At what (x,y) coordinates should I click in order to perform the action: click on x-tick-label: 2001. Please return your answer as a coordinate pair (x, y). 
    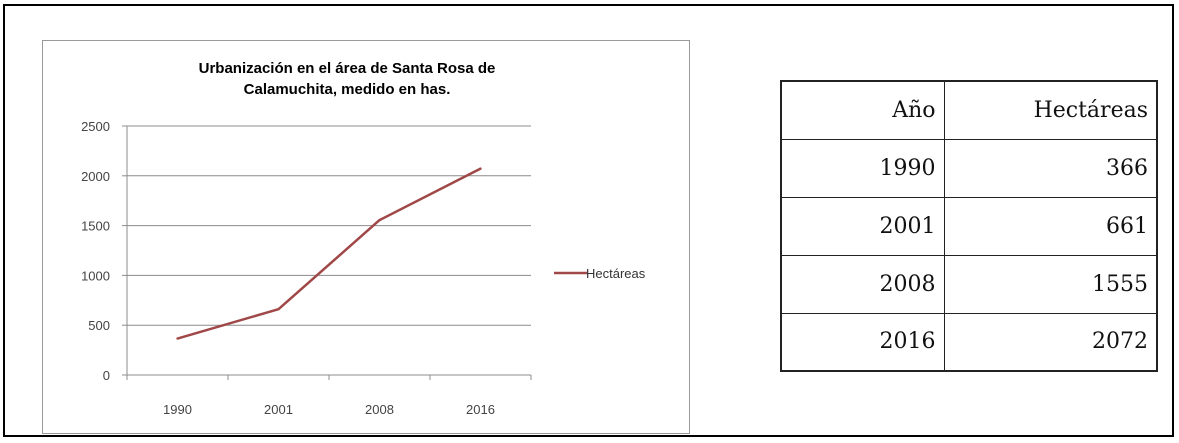
    Looking at the image, I should click on (278, 409).